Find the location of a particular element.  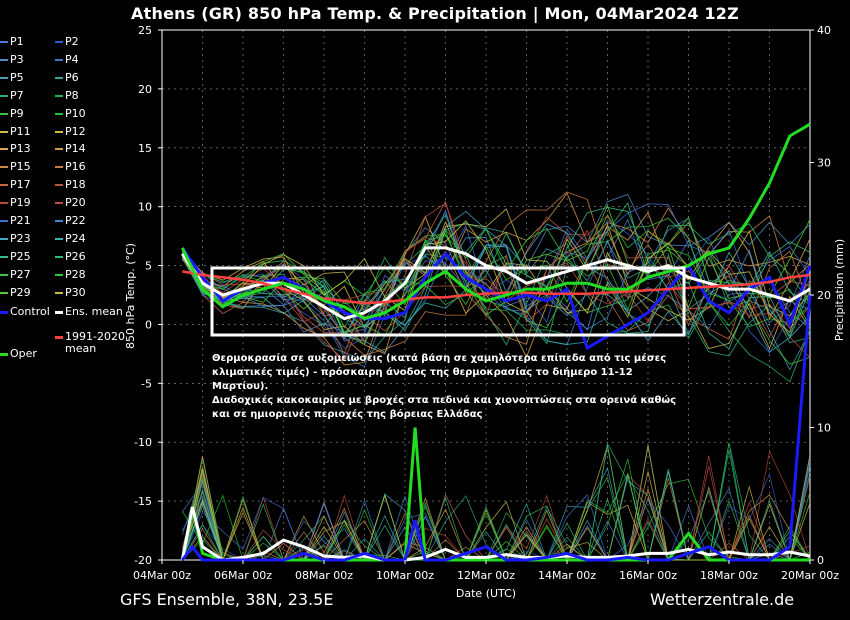

y-tick-label: 0 is located at coordinates (148, 324).